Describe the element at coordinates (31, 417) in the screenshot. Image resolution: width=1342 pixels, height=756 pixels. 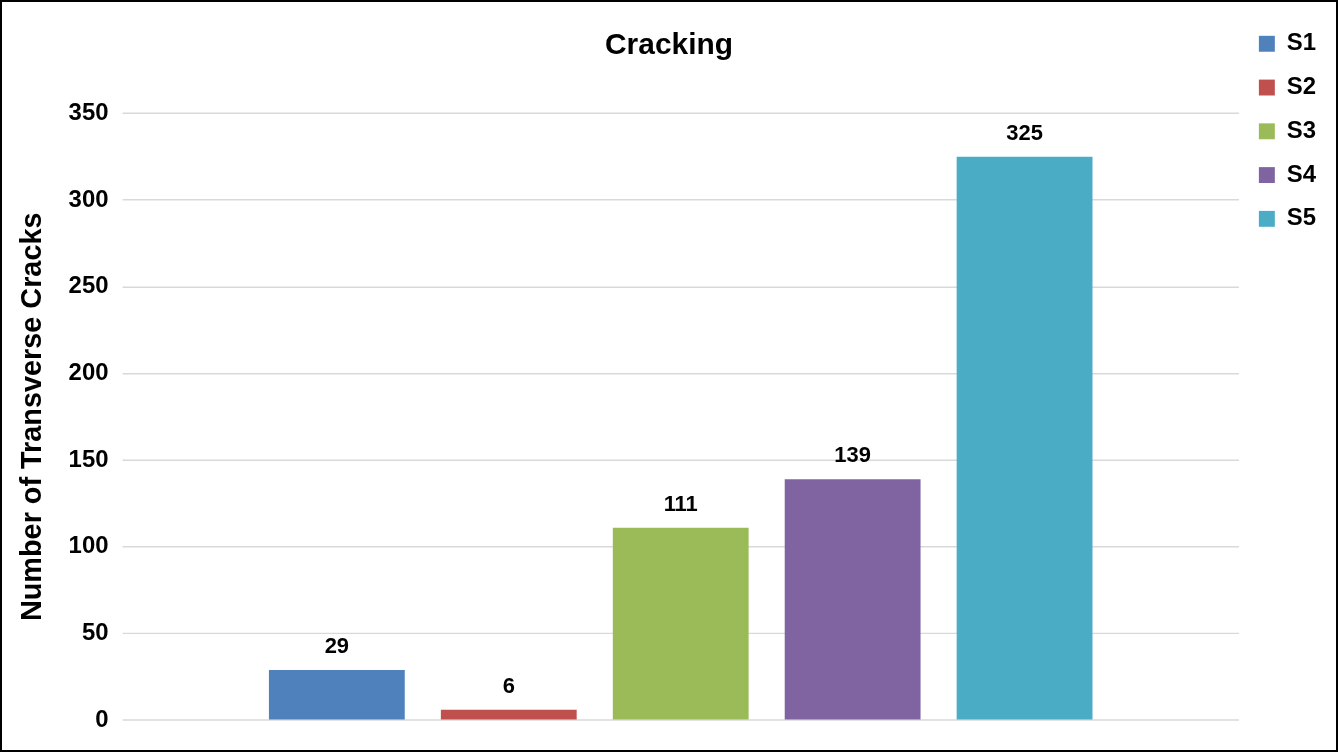
I see `y-axis-title: Number of Transverse Cracks` at that location.